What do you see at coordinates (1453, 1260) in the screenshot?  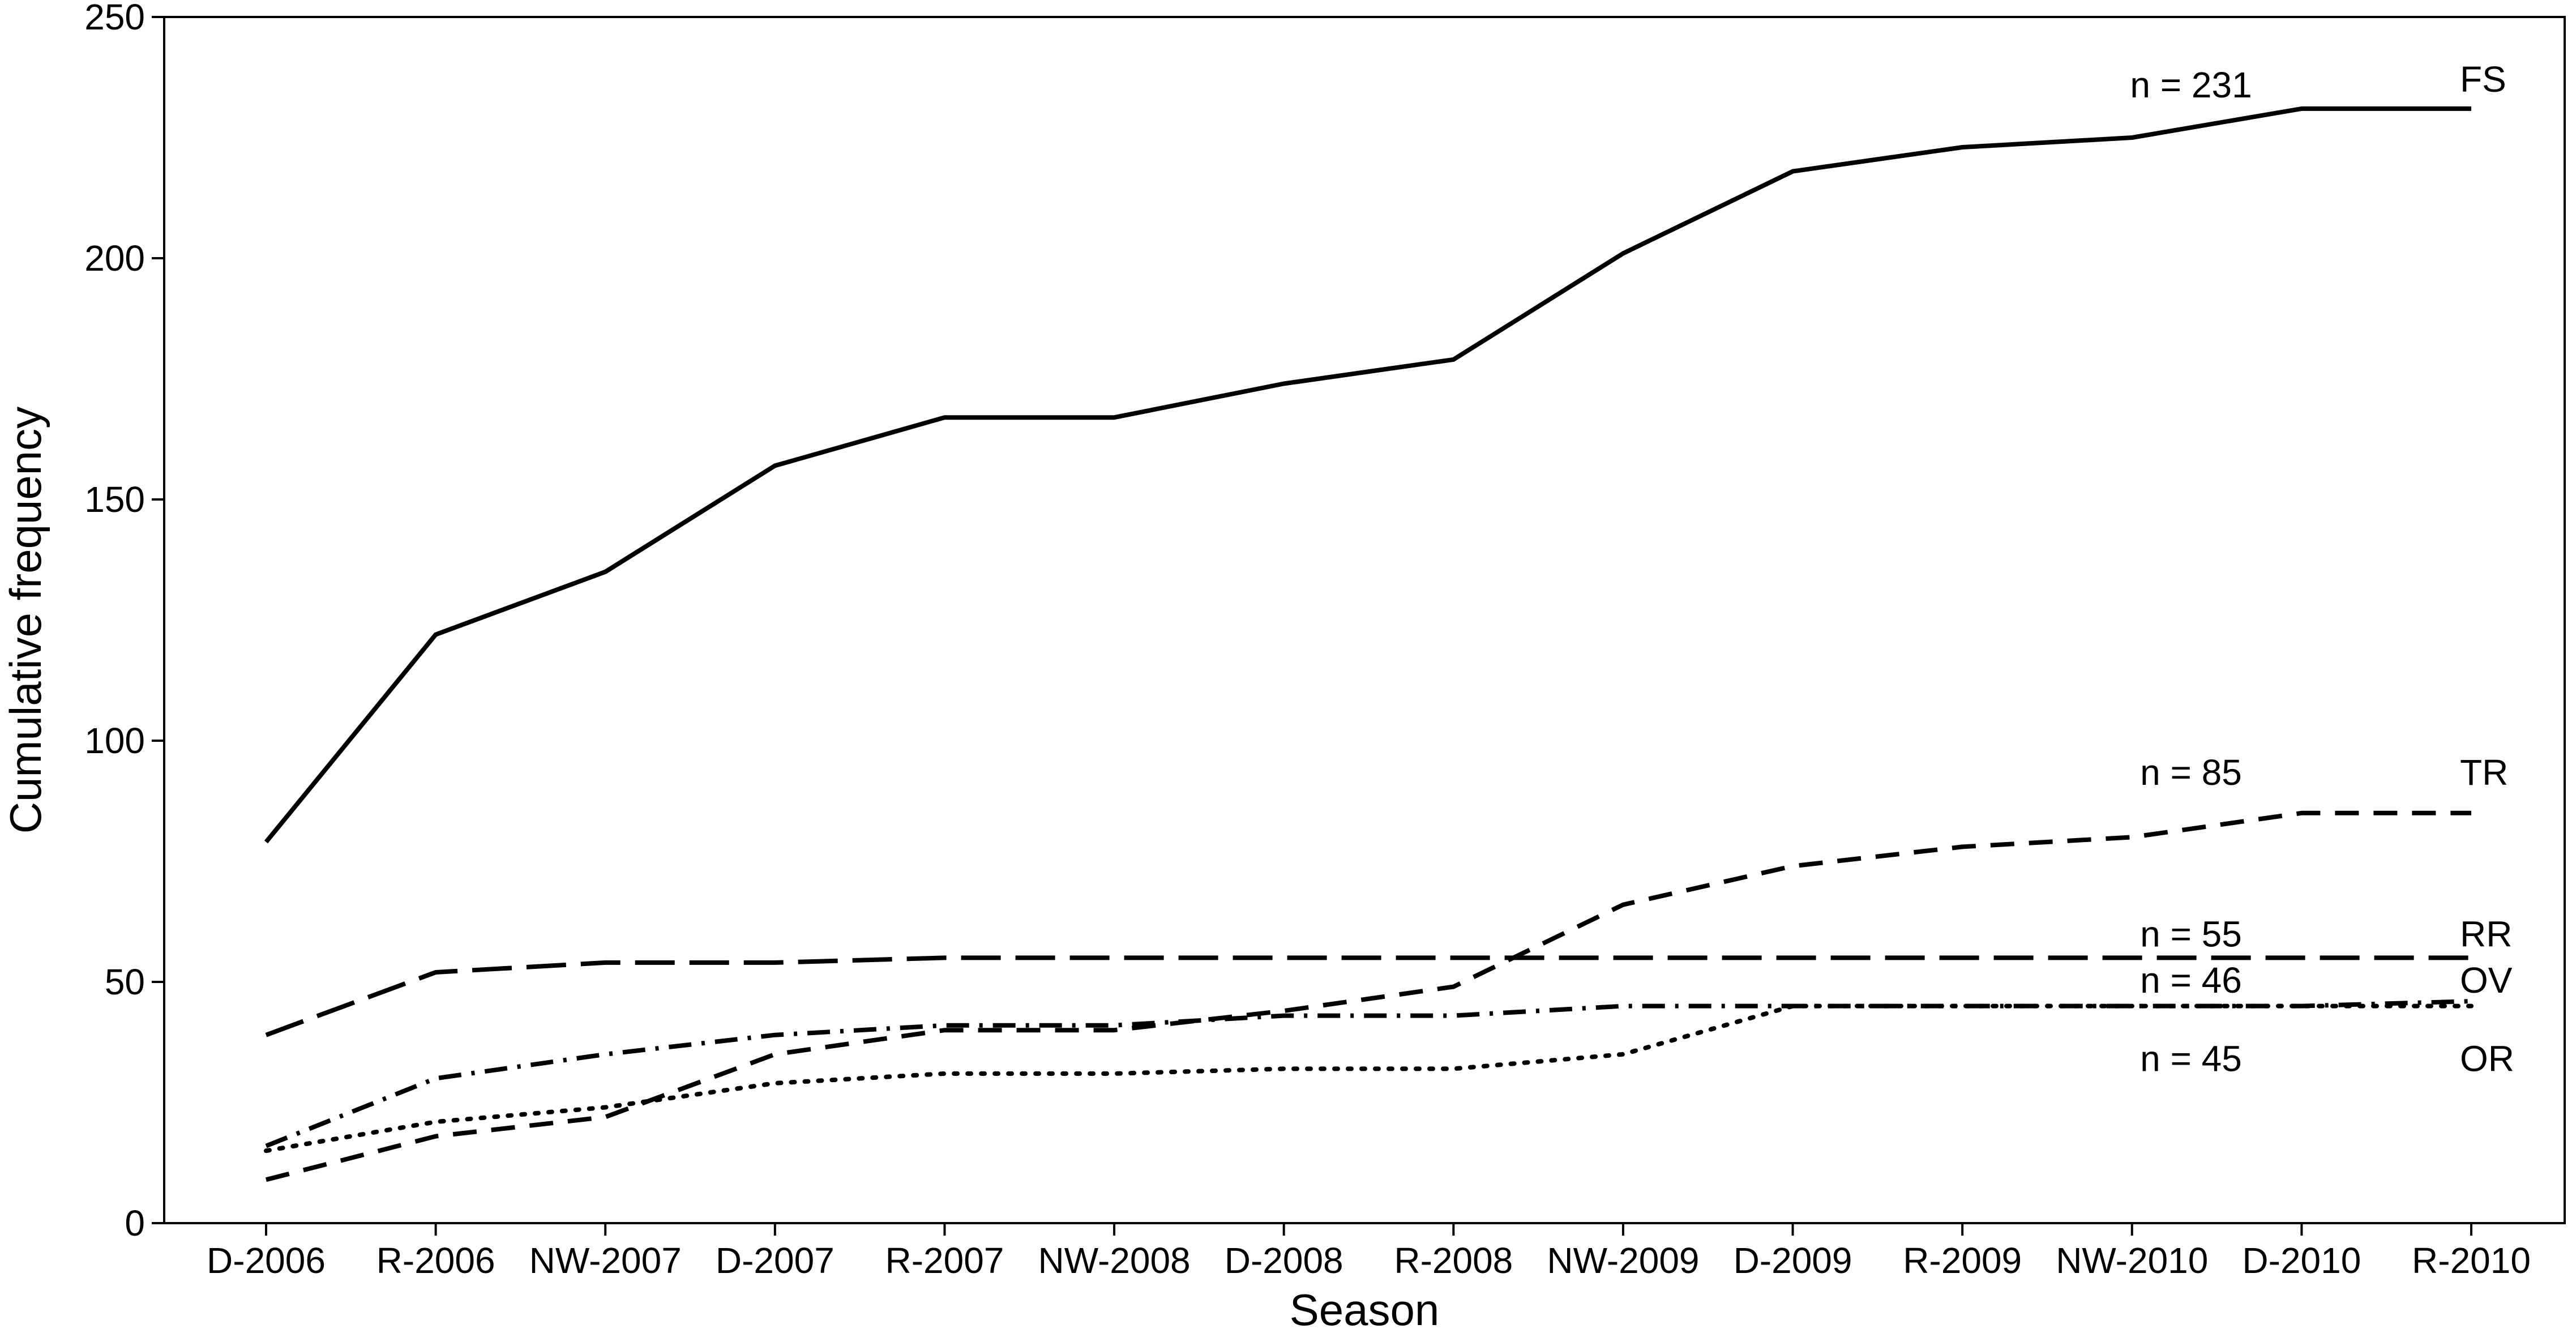 I see `x-tick-label: R-2008` at bounding box center [1453, 1260].